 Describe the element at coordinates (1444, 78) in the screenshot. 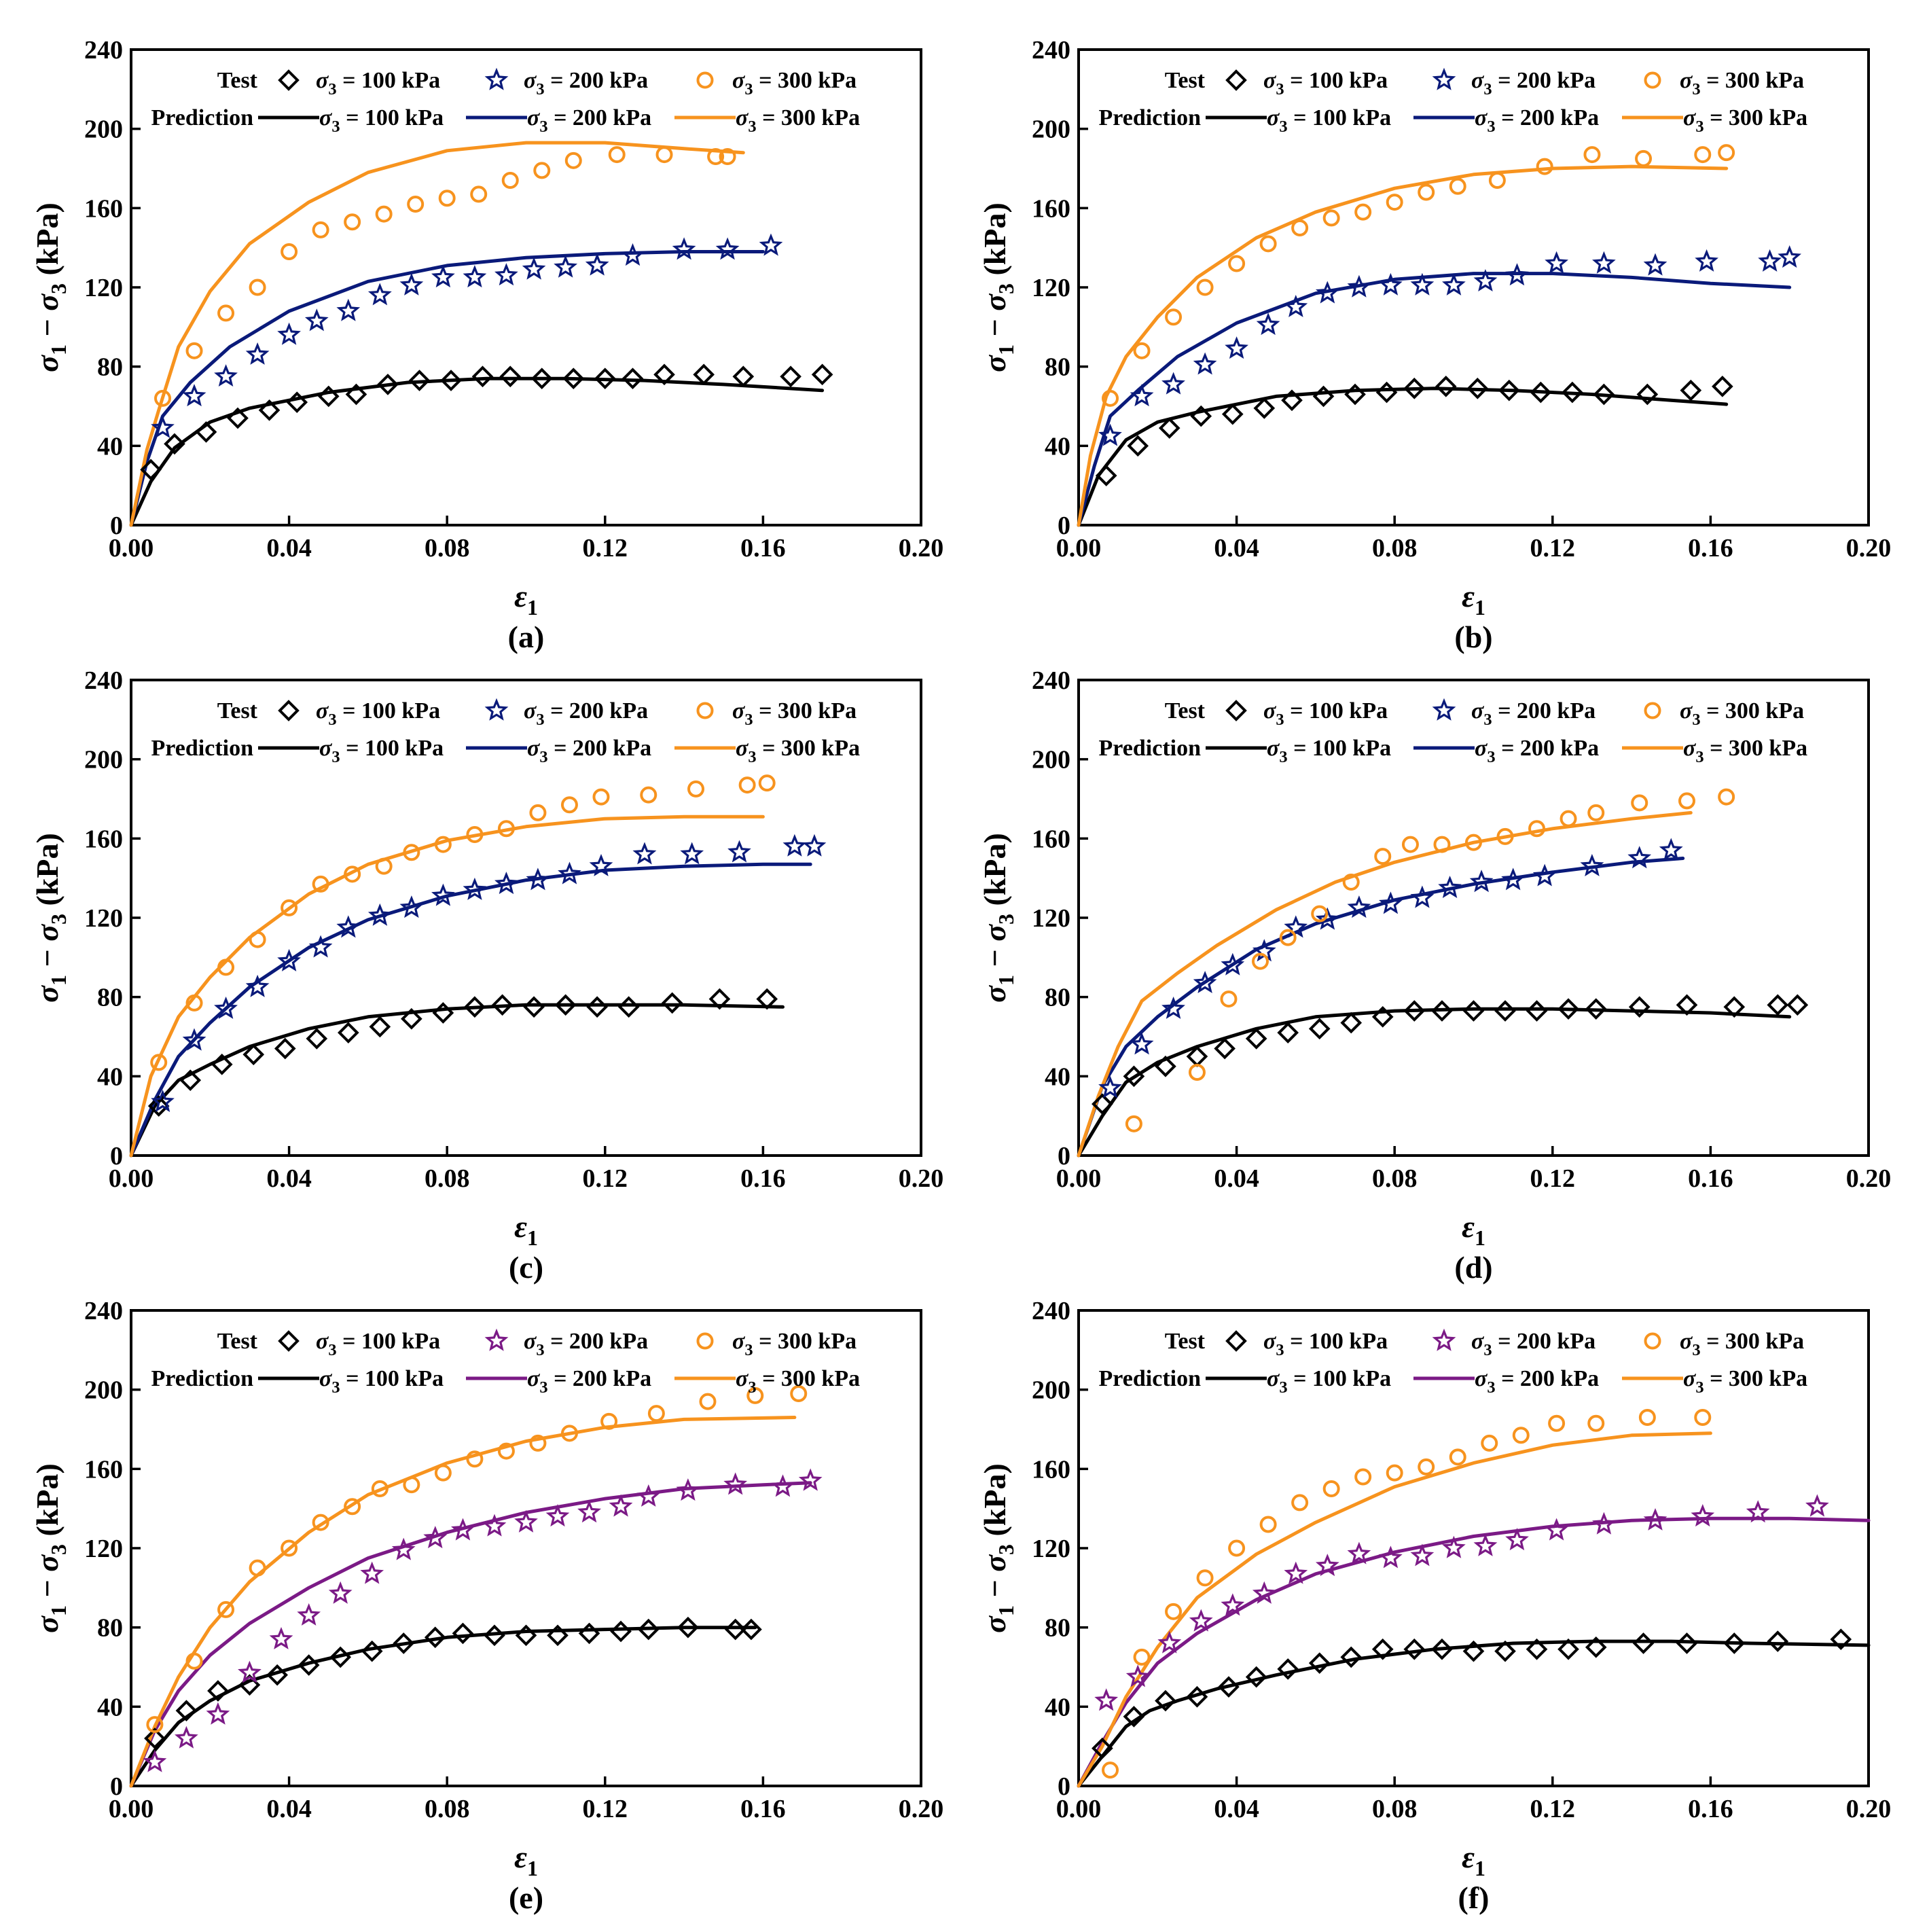

I see `legend-marker-star` at that location.